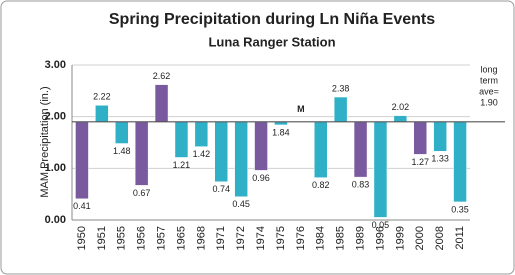  Describe the element at coordinates (45, 141) in the screenshot. I see `y-axis-label: MAM Precipitation (in.)` at that location.